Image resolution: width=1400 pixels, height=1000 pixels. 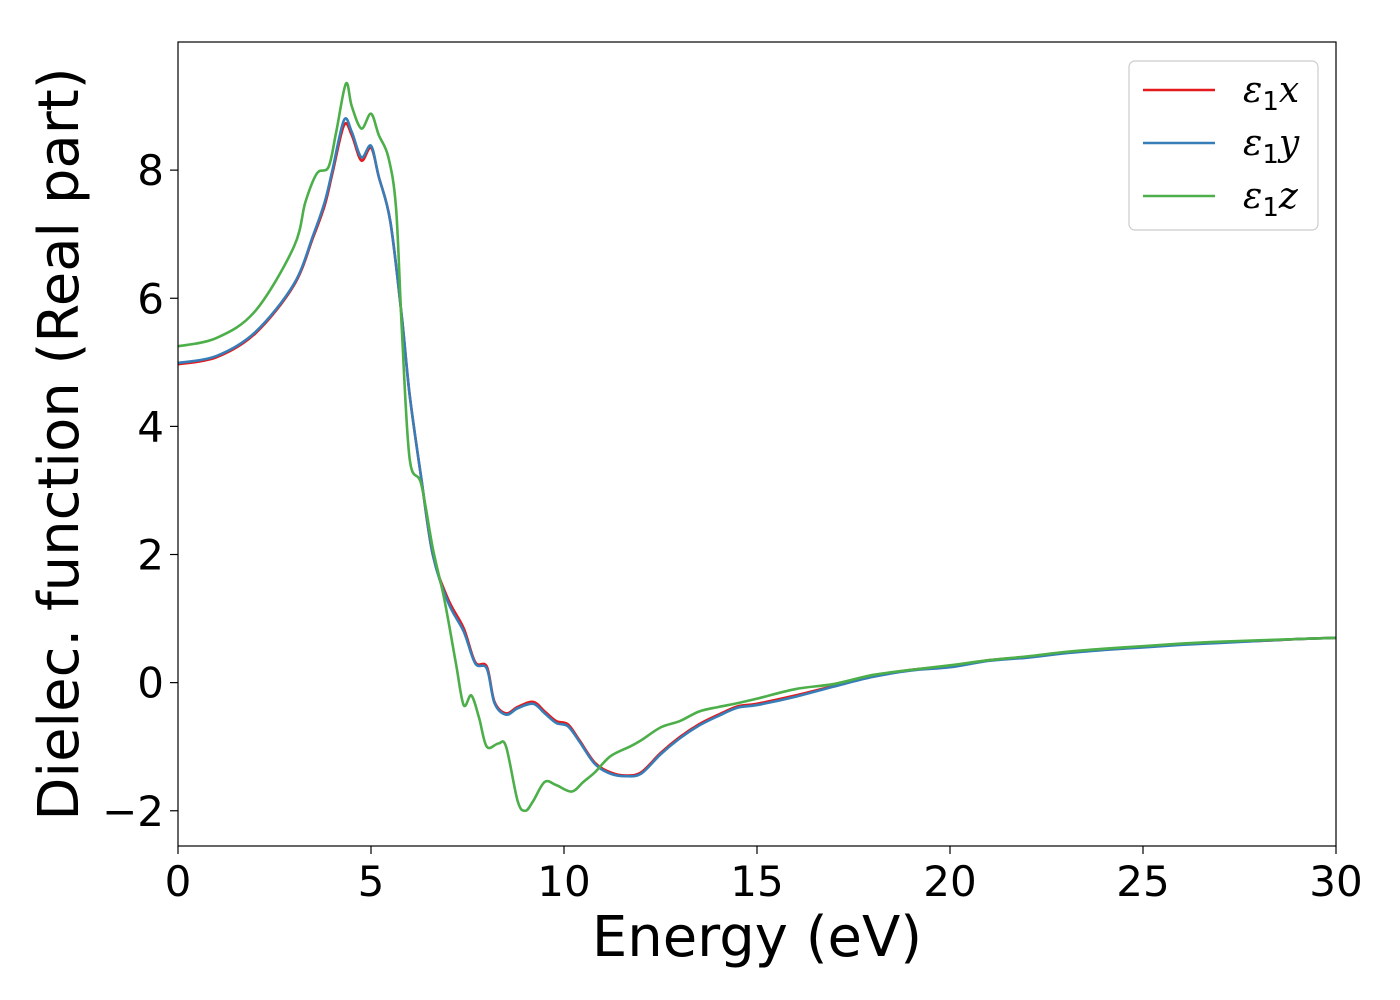 What do you see at coordinates (1223, 145) in the screenshot?
I see `legend-box` at bounding box center [1223, 145].